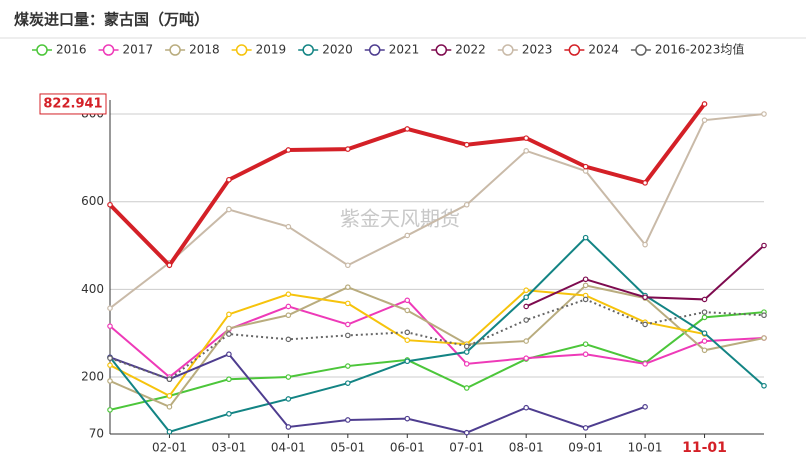 This screenshot has height=460, width=806. I want to click on x-tick-label: 08-01, so click(526, 448).